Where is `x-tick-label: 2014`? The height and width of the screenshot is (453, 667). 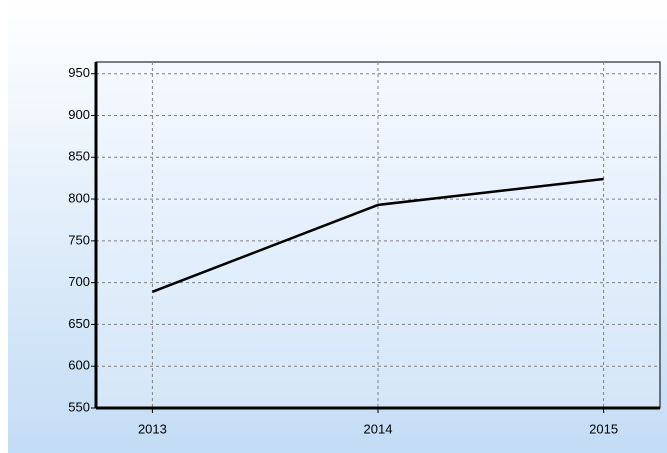 x-tick-label: 2014 is located at coordinates (378, 428).